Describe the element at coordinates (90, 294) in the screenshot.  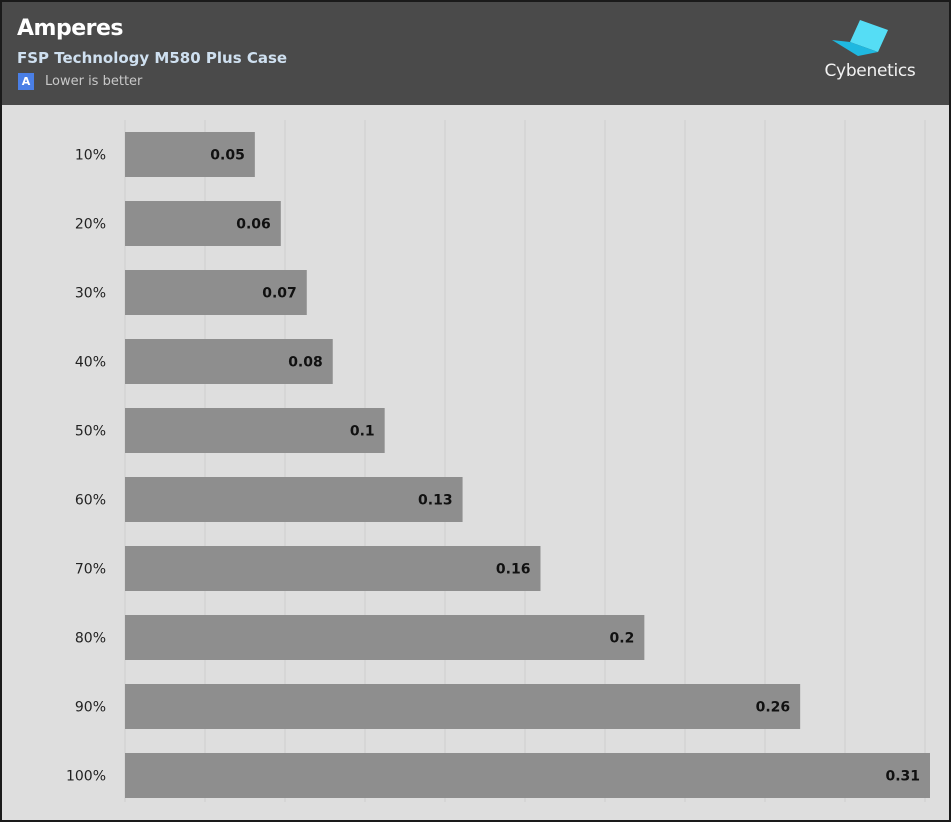
I see `category-label: 30%` at that location.